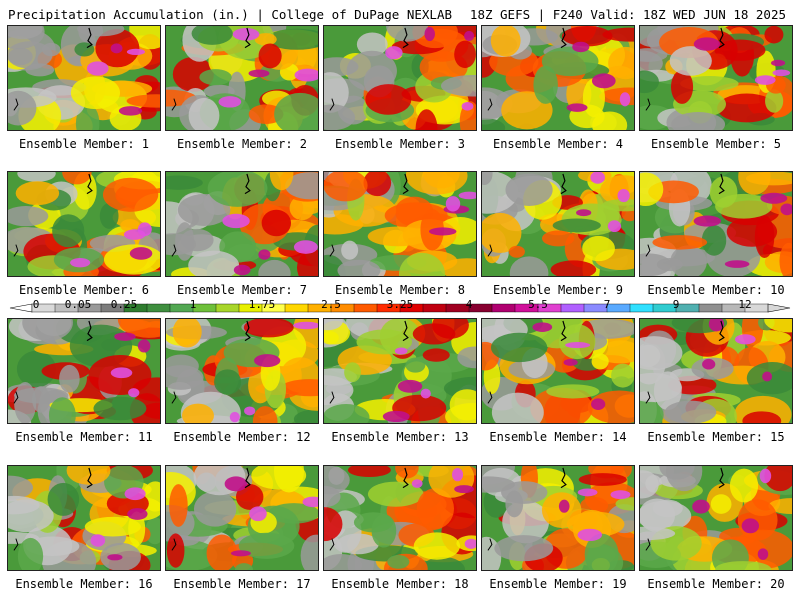 Image resolution: width=800 pixels, height=610 pixels. What do you see at coordinates (538, 304) in the screenshot?
I see `colorbar-tick-label: 5.5` at bounding box center [538, 304].